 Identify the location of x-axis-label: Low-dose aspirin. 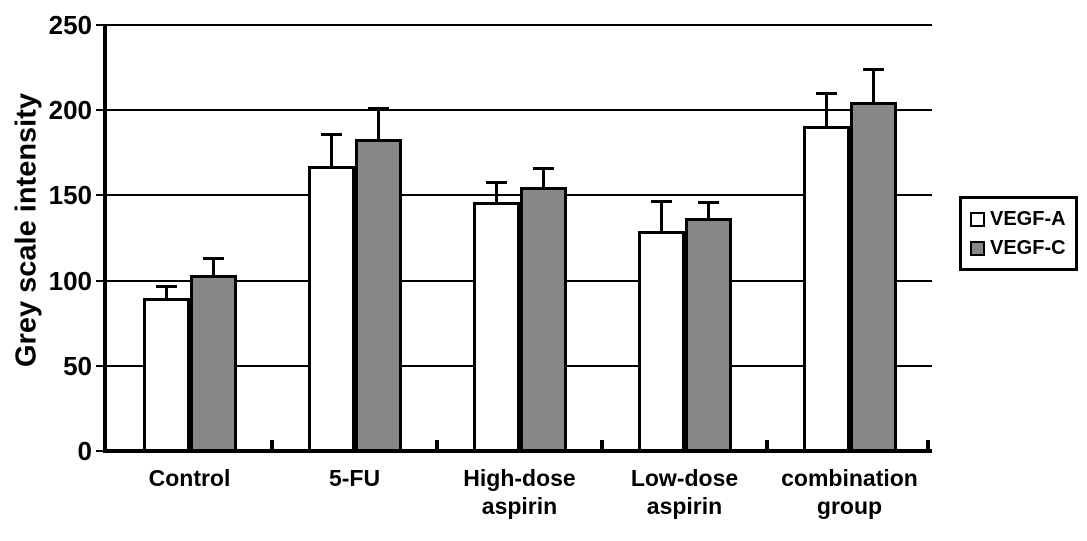
(684, 492).